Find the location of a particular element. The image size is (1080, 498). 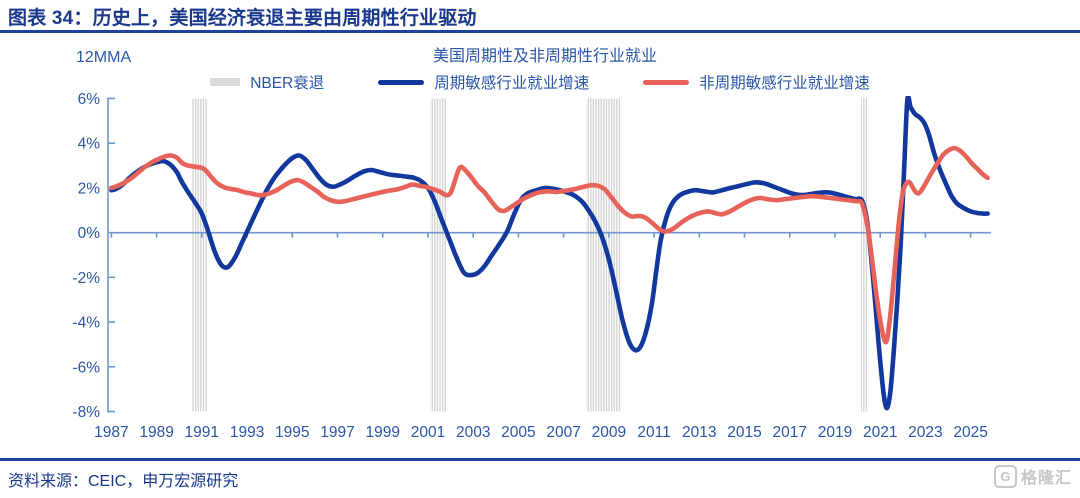

y-tick-label: 4% is located at coordinates (89, 144).